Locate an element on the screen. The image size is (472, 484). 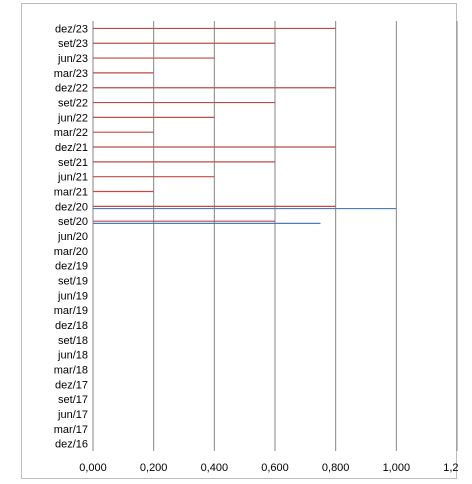
category-label: mar/23 is located at coordinates (71, 74).